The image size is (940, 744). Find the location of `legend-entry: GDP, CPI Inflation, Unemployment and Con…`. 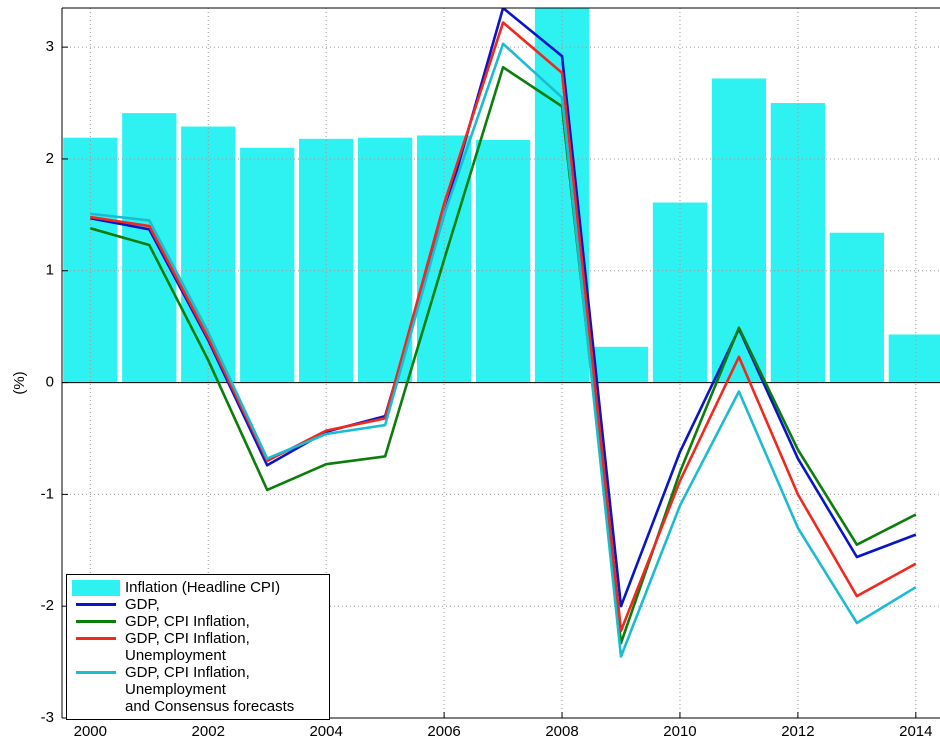

legend-entry: GDP, CPI Inflation, Unemployment and Con… is located at coordinates (198, 689).